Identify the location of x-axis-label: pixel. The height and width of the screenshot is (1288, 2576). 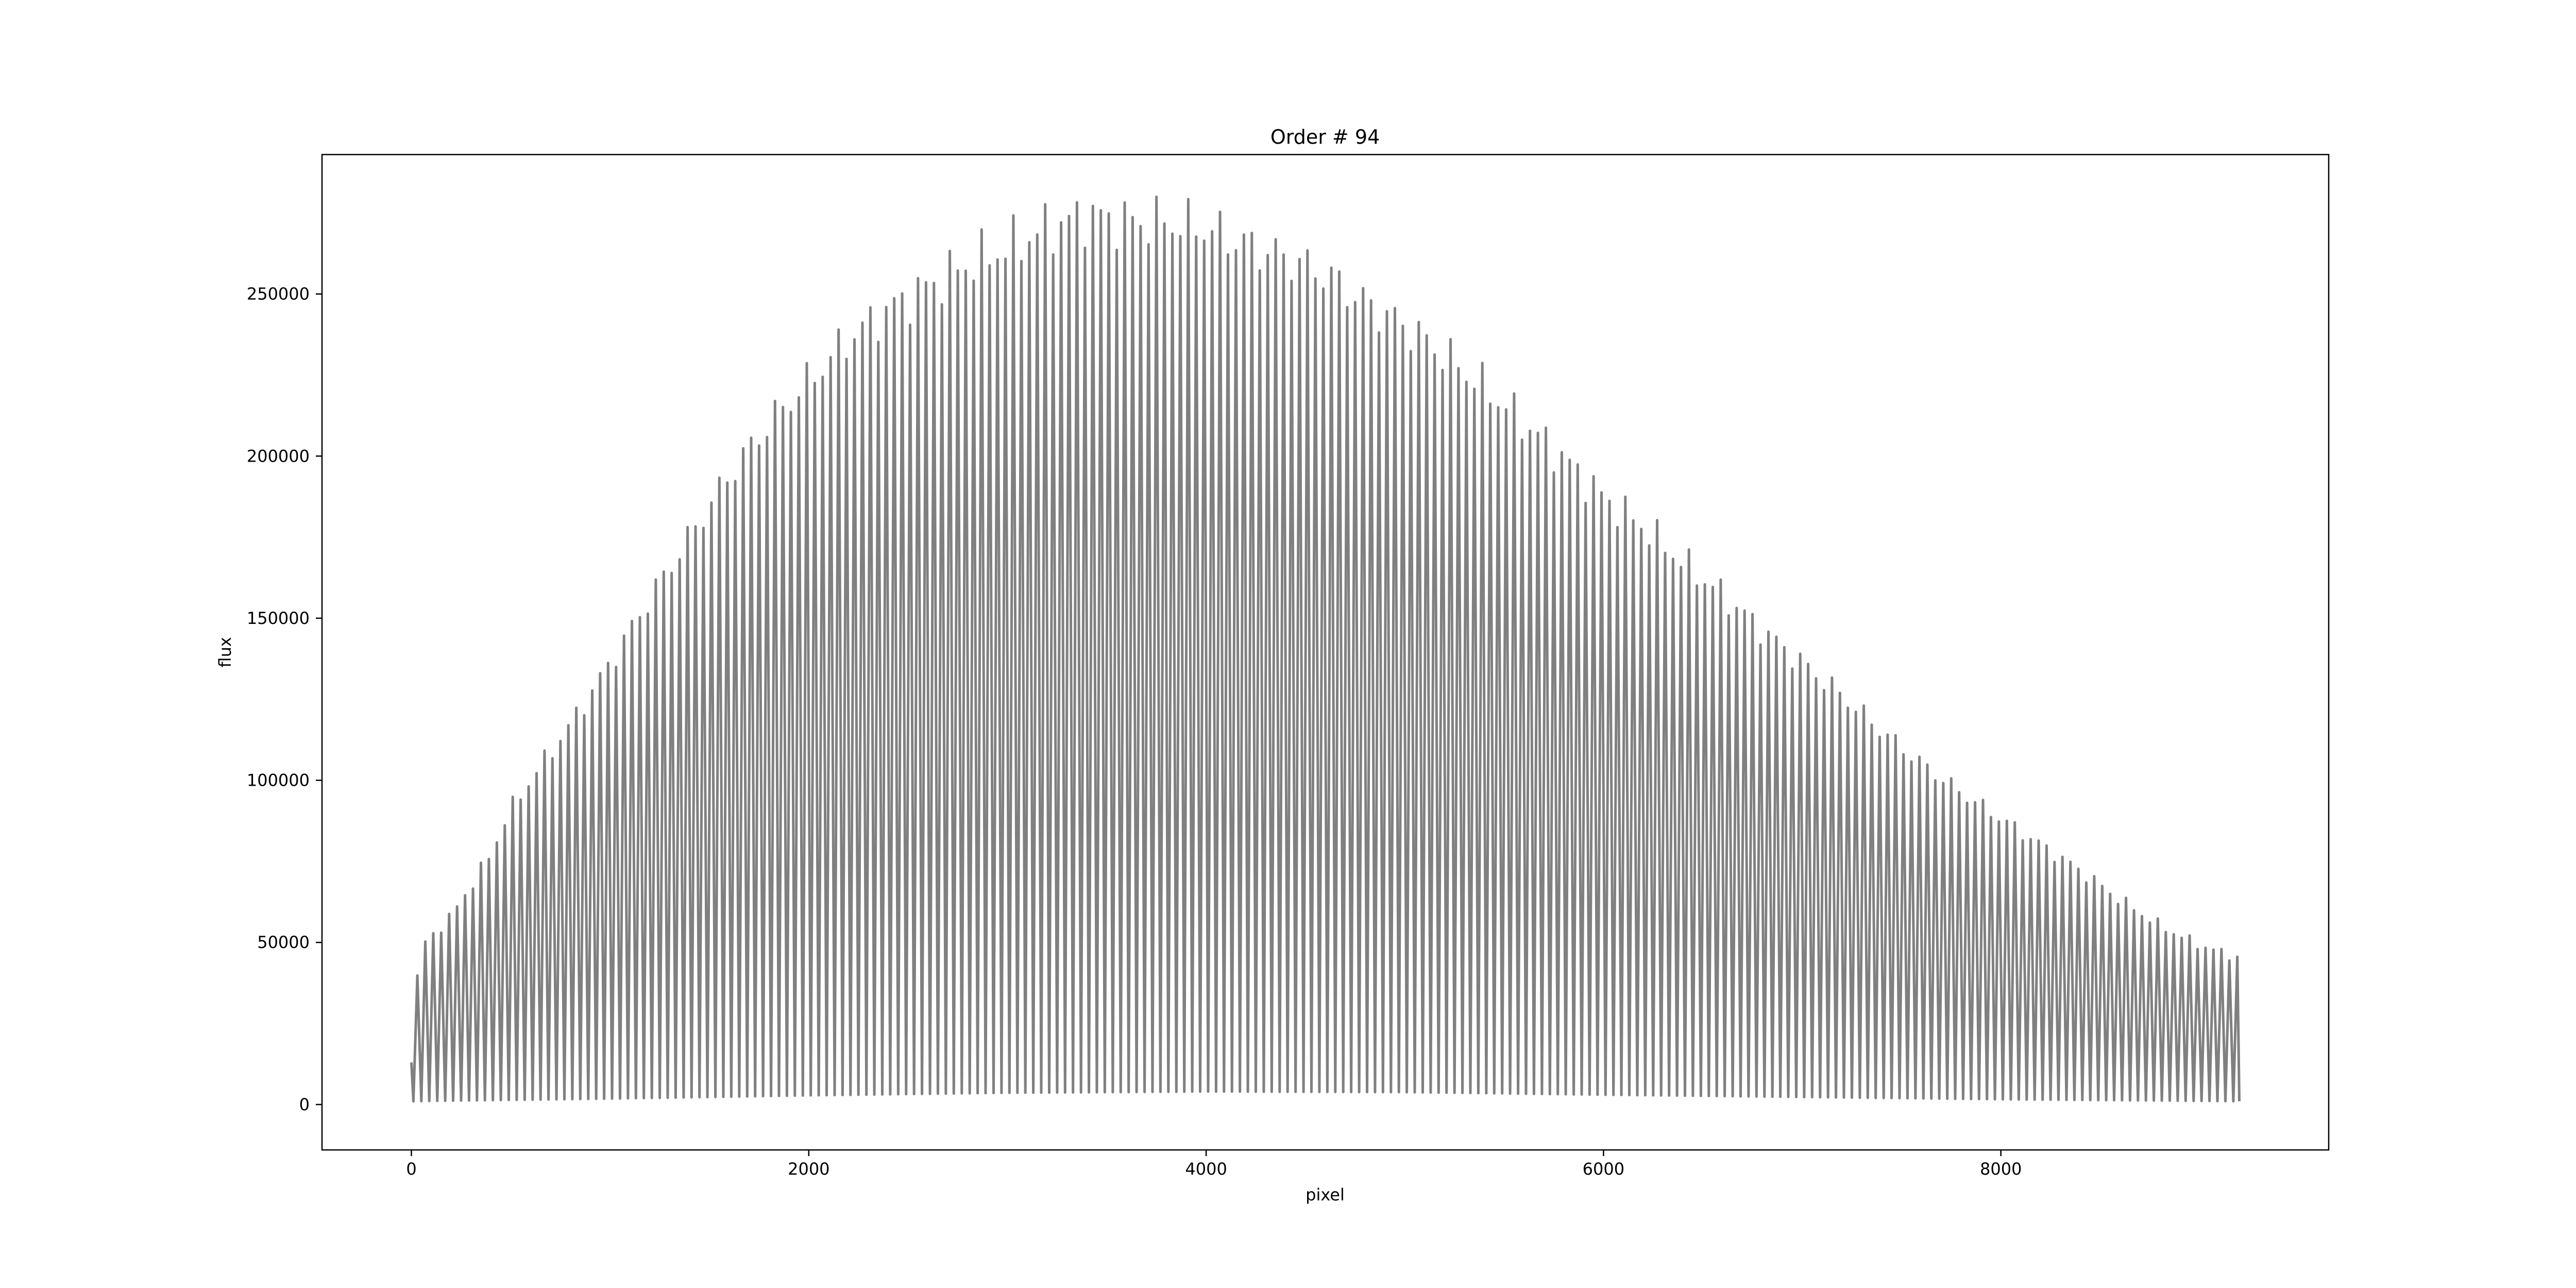
(1325, 1195).